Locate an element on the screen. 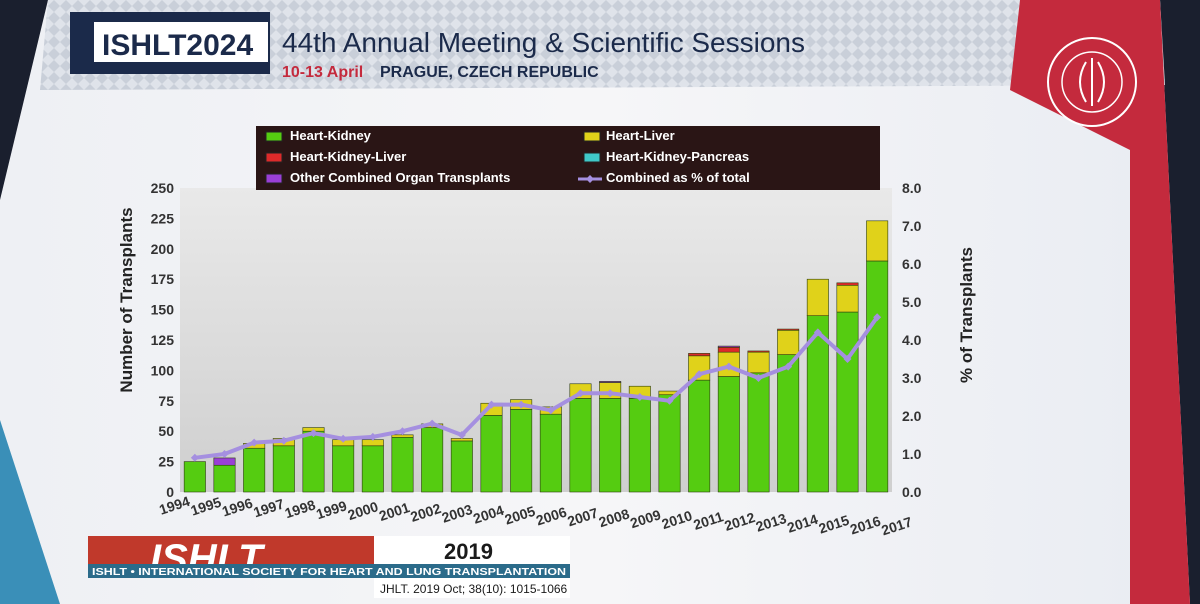  bar-heart-liver-2014 is located at coordinates (788, 342).